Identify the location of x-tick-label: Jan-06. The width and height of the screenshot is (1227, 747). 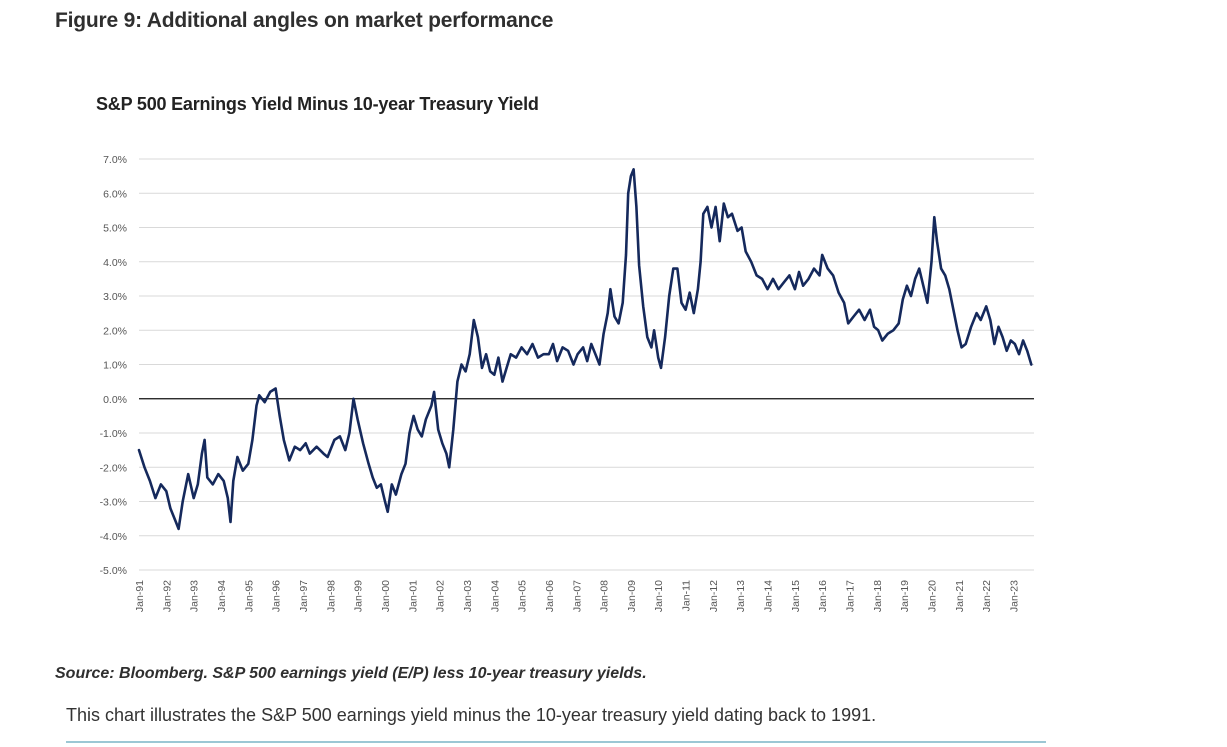
(550, 596).